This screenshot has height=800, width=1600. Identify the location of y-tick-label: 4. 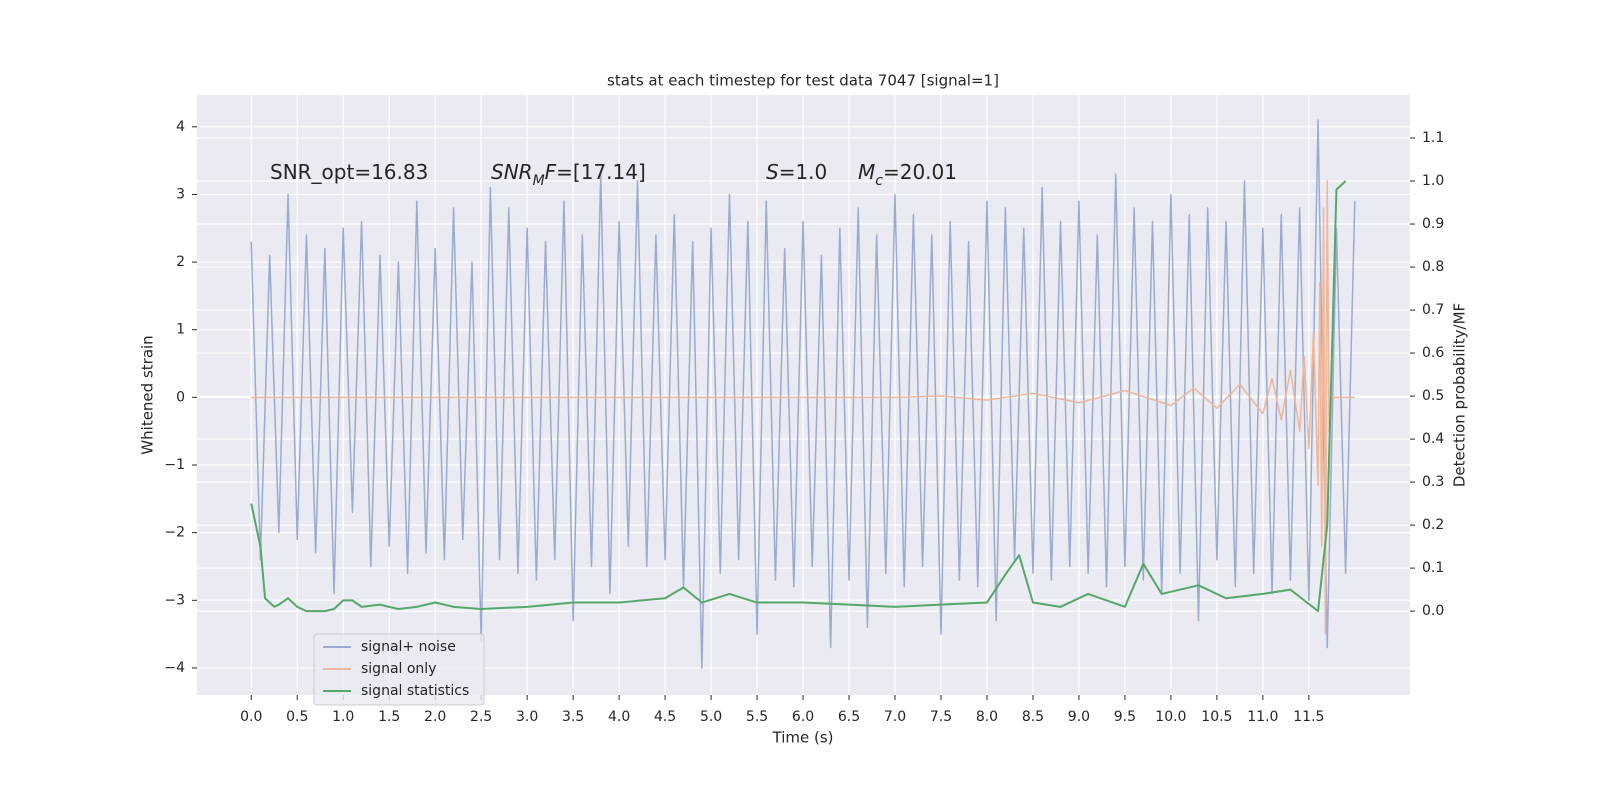
(180, 127).